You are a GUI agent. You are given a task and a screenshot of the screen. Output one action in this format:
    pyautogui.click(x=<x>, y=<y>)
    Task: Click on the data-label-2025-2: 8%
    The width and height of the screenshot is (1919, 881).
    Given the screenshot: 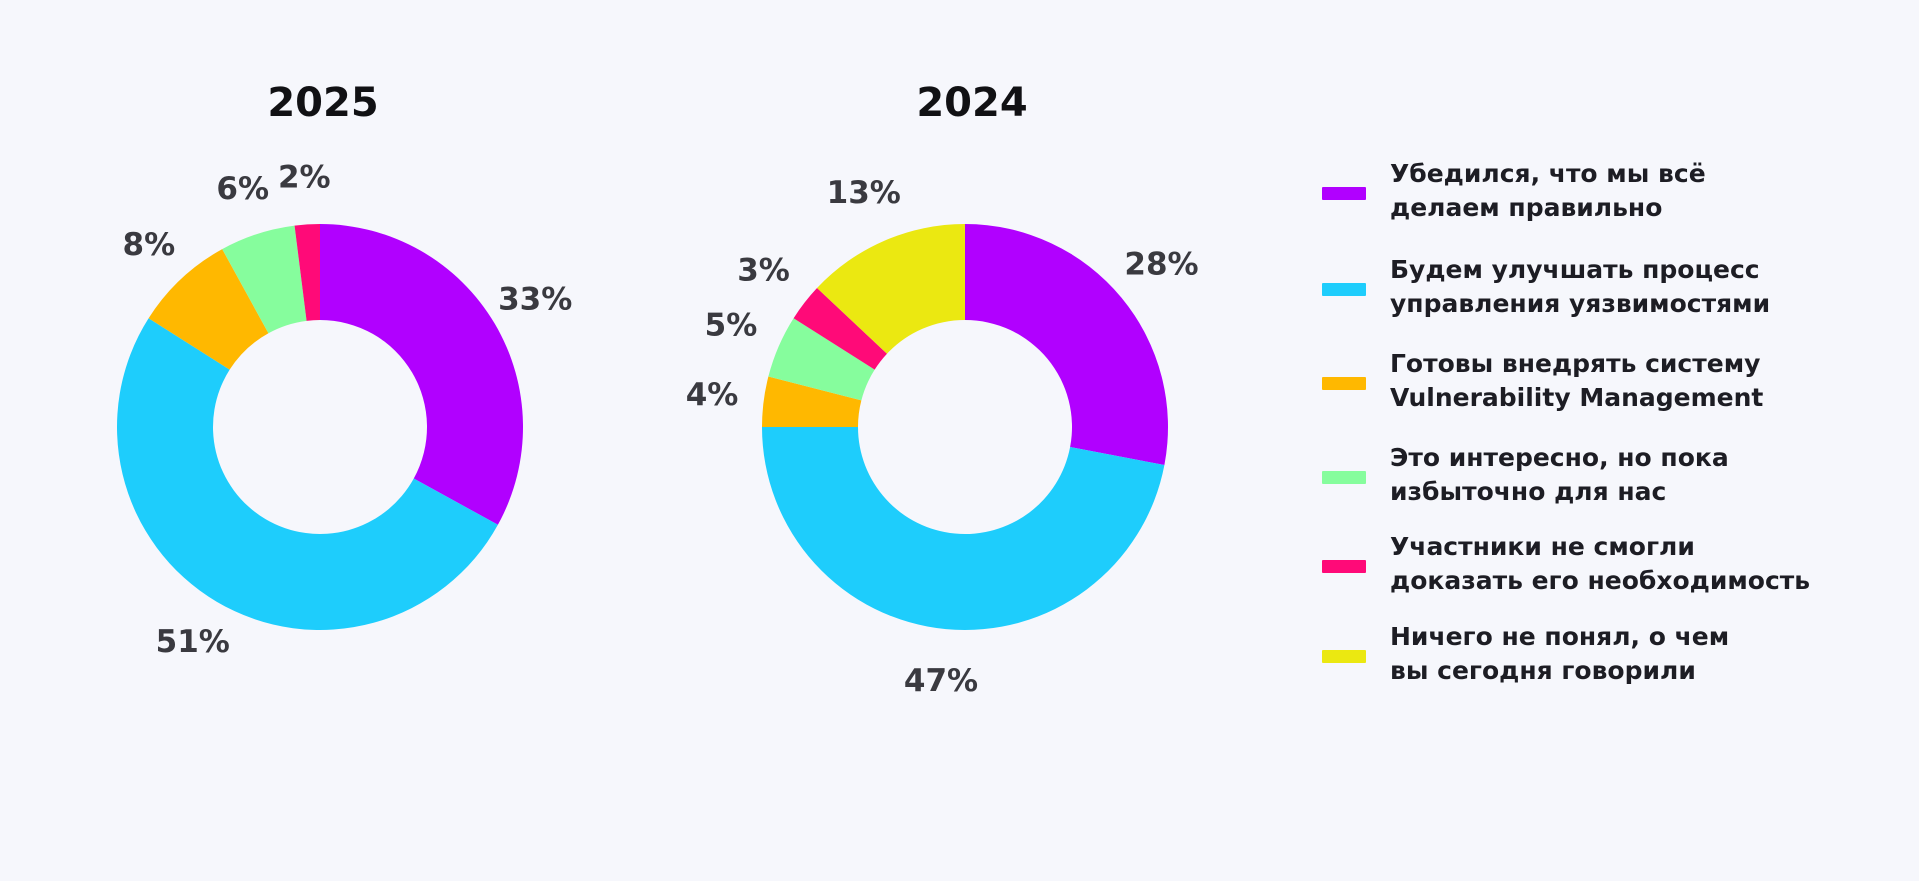 What is the action you would take?
    pyautogui.click(x=149, y=245)
    